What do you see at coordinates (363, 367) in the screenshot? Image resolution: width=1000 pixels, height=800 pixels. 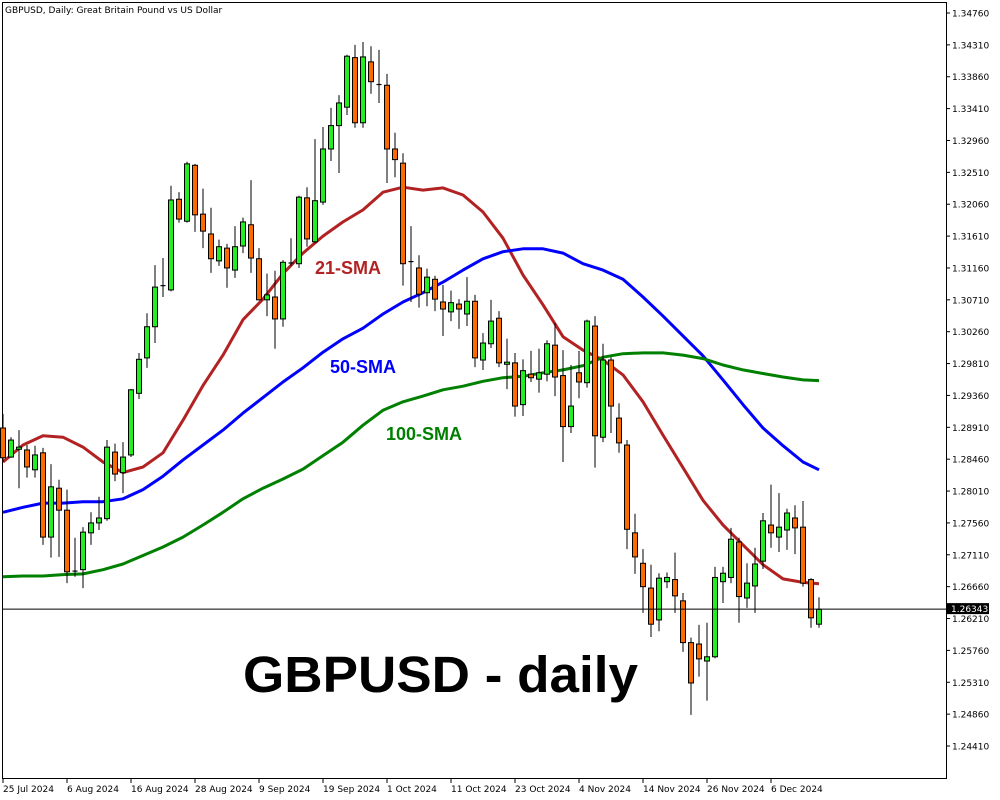 I see `sma50-label: 50-SMA` at bounding box center [363, 367].